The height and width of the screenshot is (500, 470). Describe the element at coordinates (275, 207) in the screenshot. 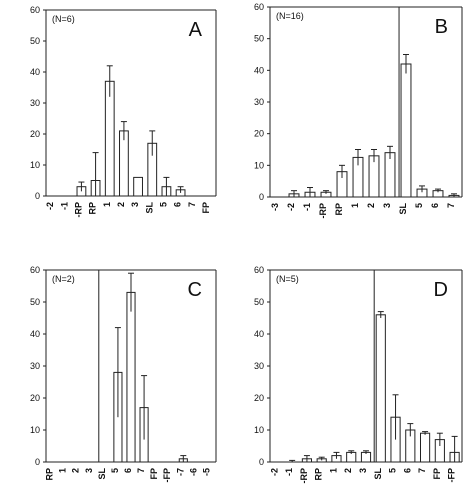

I see `x-tick-label: -3` at that location.